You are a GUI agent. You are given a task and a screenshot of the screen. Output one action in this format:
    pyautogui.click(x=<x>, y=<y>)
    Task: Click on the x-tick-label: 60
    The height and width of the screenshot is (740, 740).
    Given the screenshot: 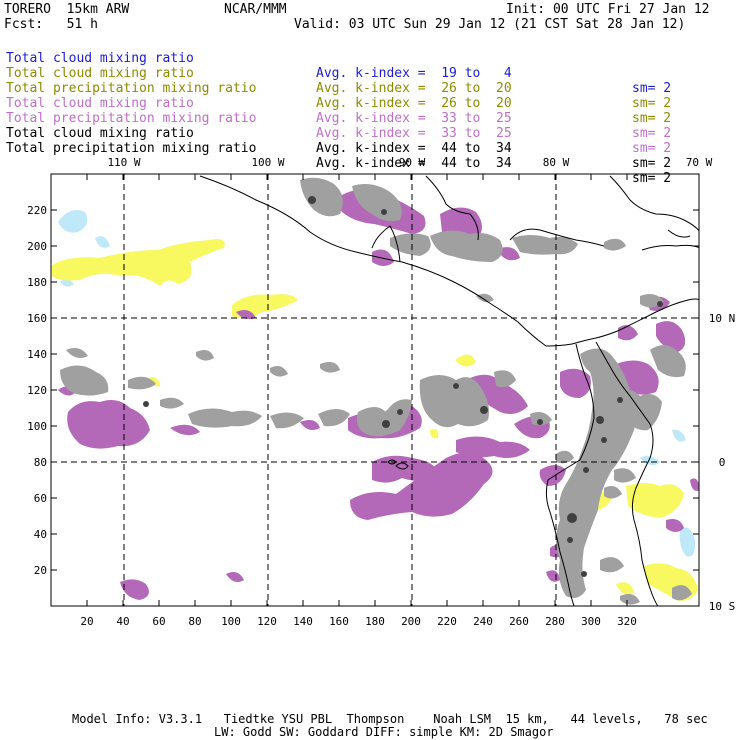 What is the action you would take?
    pyautogui.click(x=158, y=621)
    